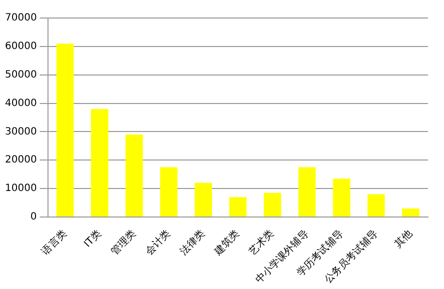 The height and width of the screenshot is (289, 444). I want to click on y-tick-label: 30000, so click(21, 132).